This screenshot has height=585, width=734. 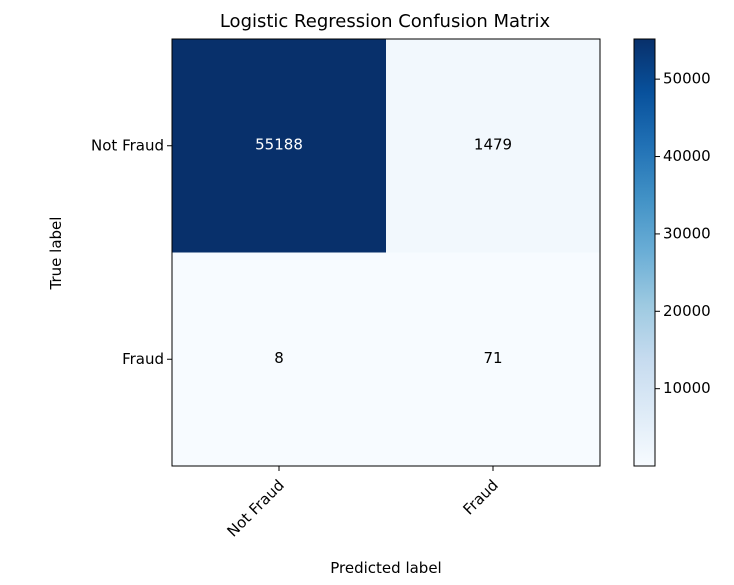 I want to click on x-tick-label: Fraud, so click(x=480, y=497).